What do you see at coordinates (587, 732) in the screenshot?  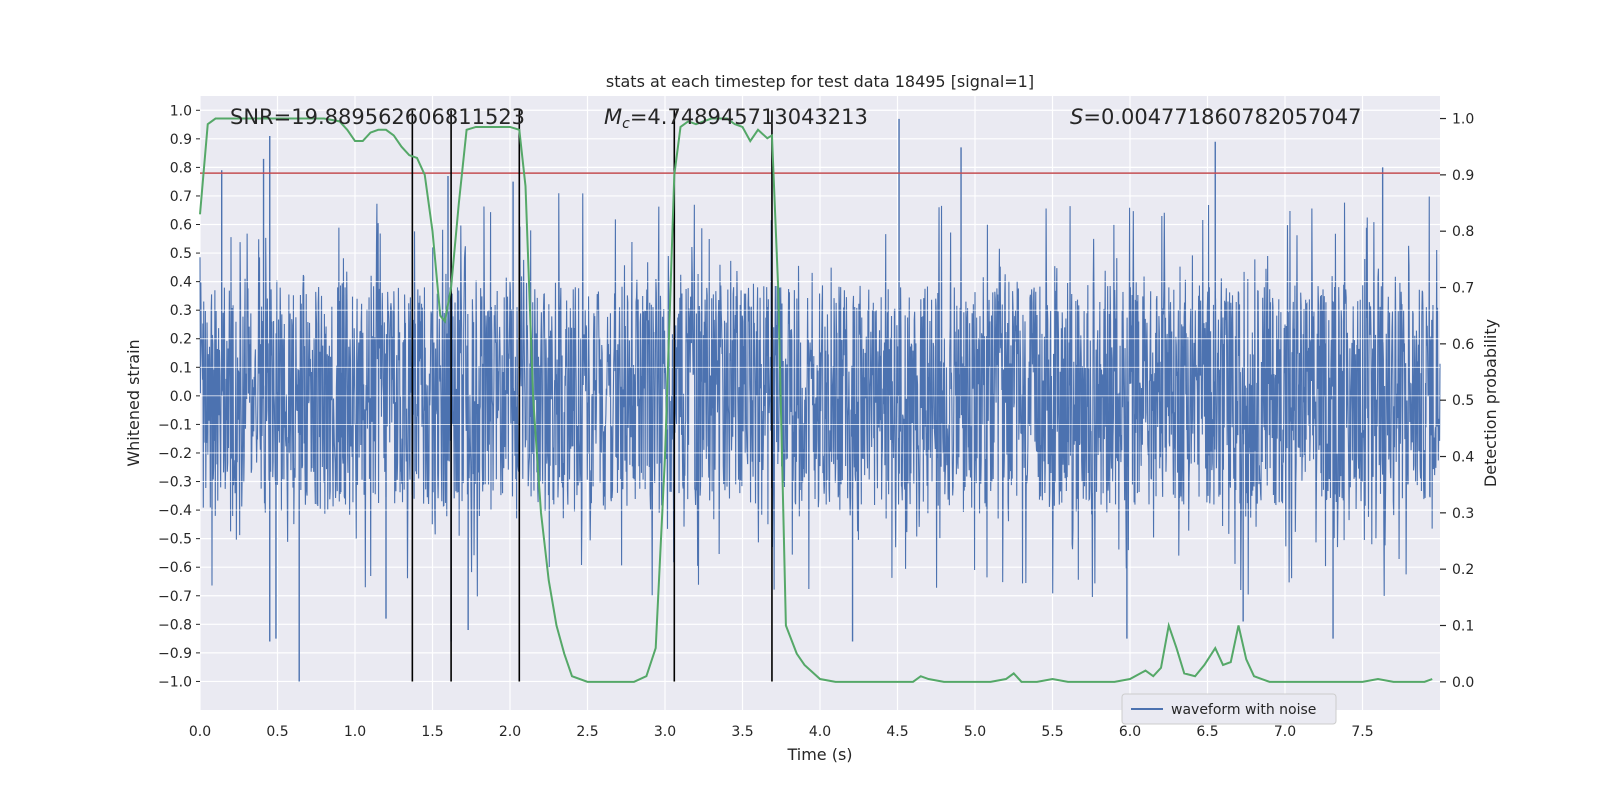 I see `x-tick-5: 2.5` at bounding box center [587, 732].